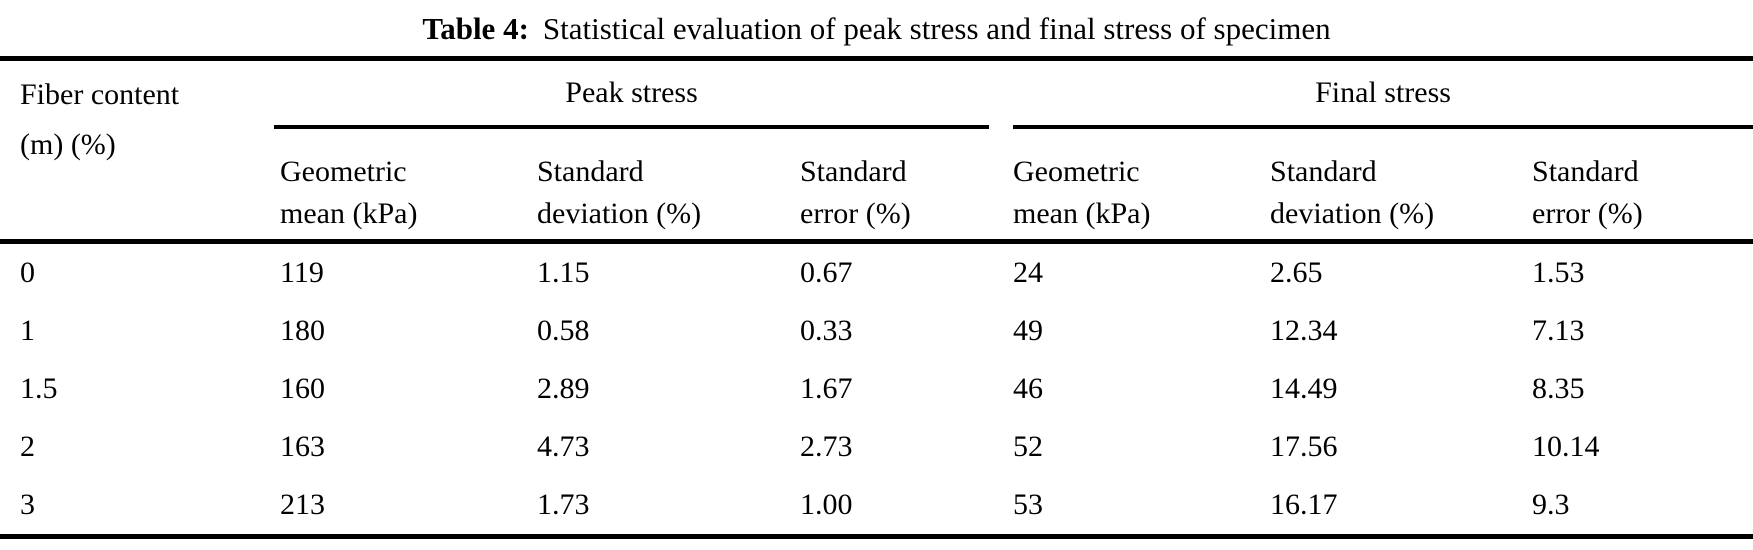  Describe the element at coordinates (648, 186) in the screenshot. I see `col-header-standard-deviation-peak: Standard deviation (%)` at that location.